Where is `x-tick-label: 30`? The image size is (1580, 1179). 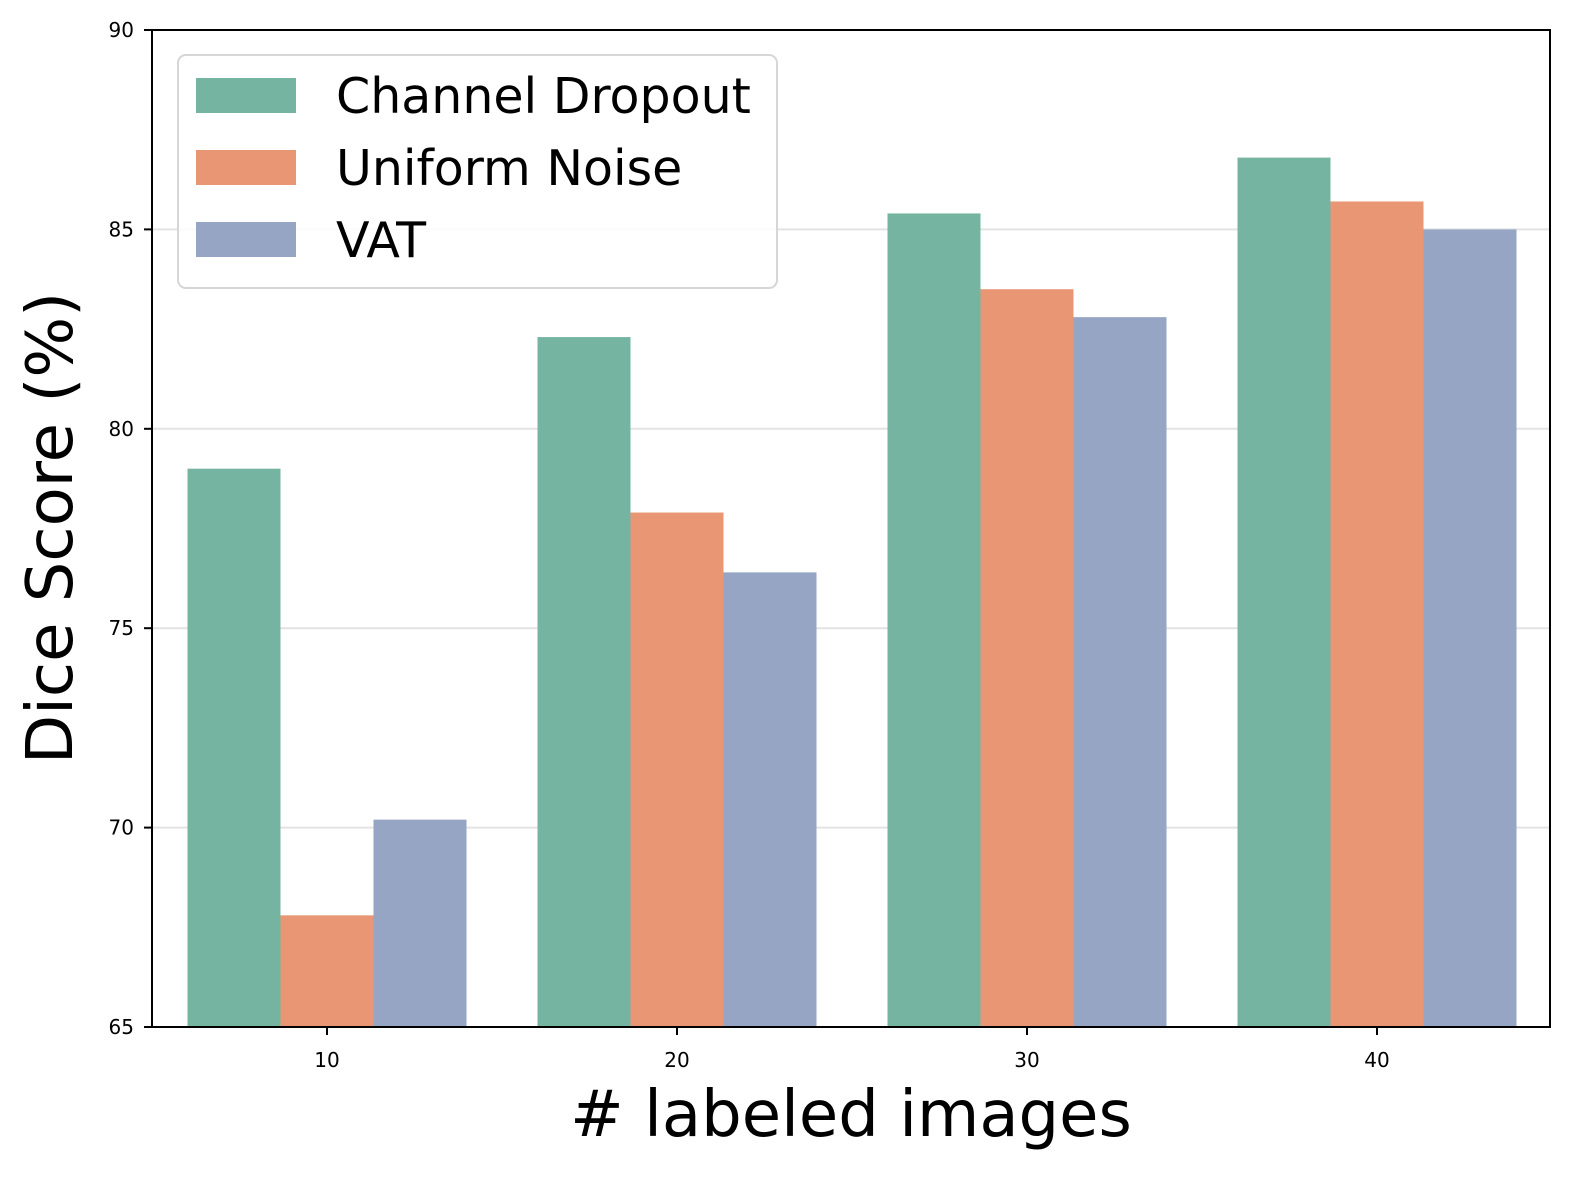 x-tick-label: 30 is located at coordinates (1026, 1060).